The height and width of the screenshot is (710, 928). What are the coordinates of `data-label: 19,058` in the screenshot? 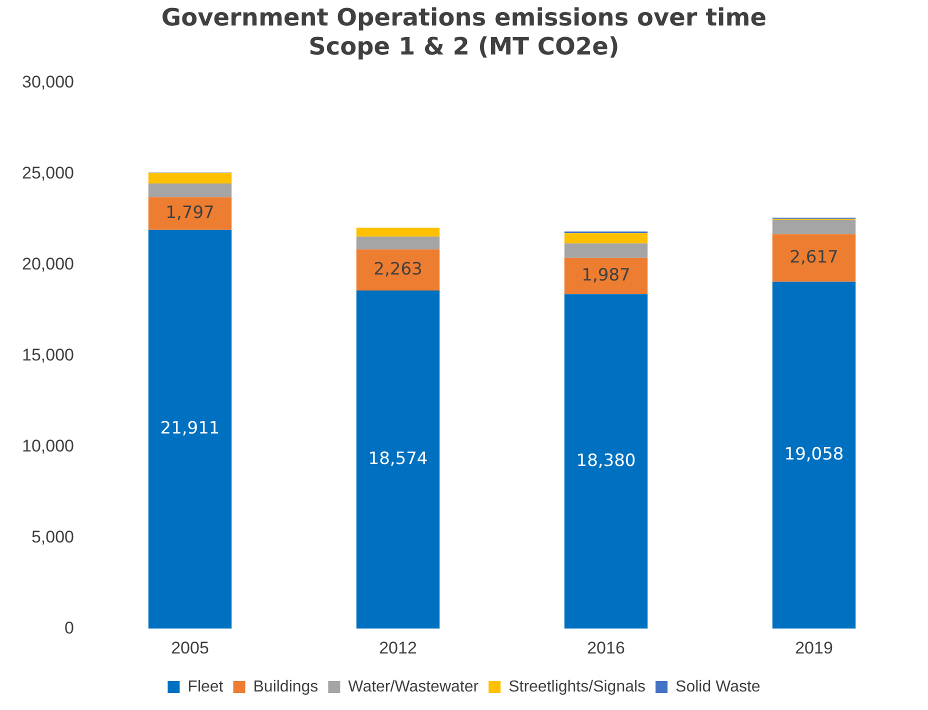 It's located at (814, 454).